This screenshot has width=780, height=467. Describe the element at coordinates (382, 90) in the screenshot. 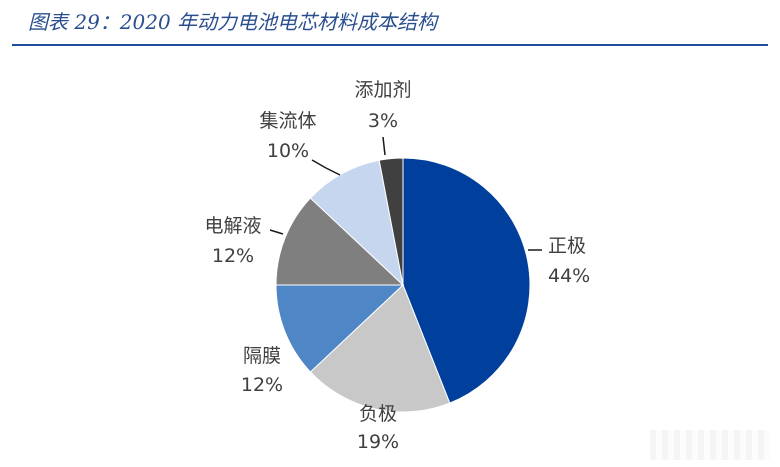

I see `slice-label-5: 添加剂` at that location.